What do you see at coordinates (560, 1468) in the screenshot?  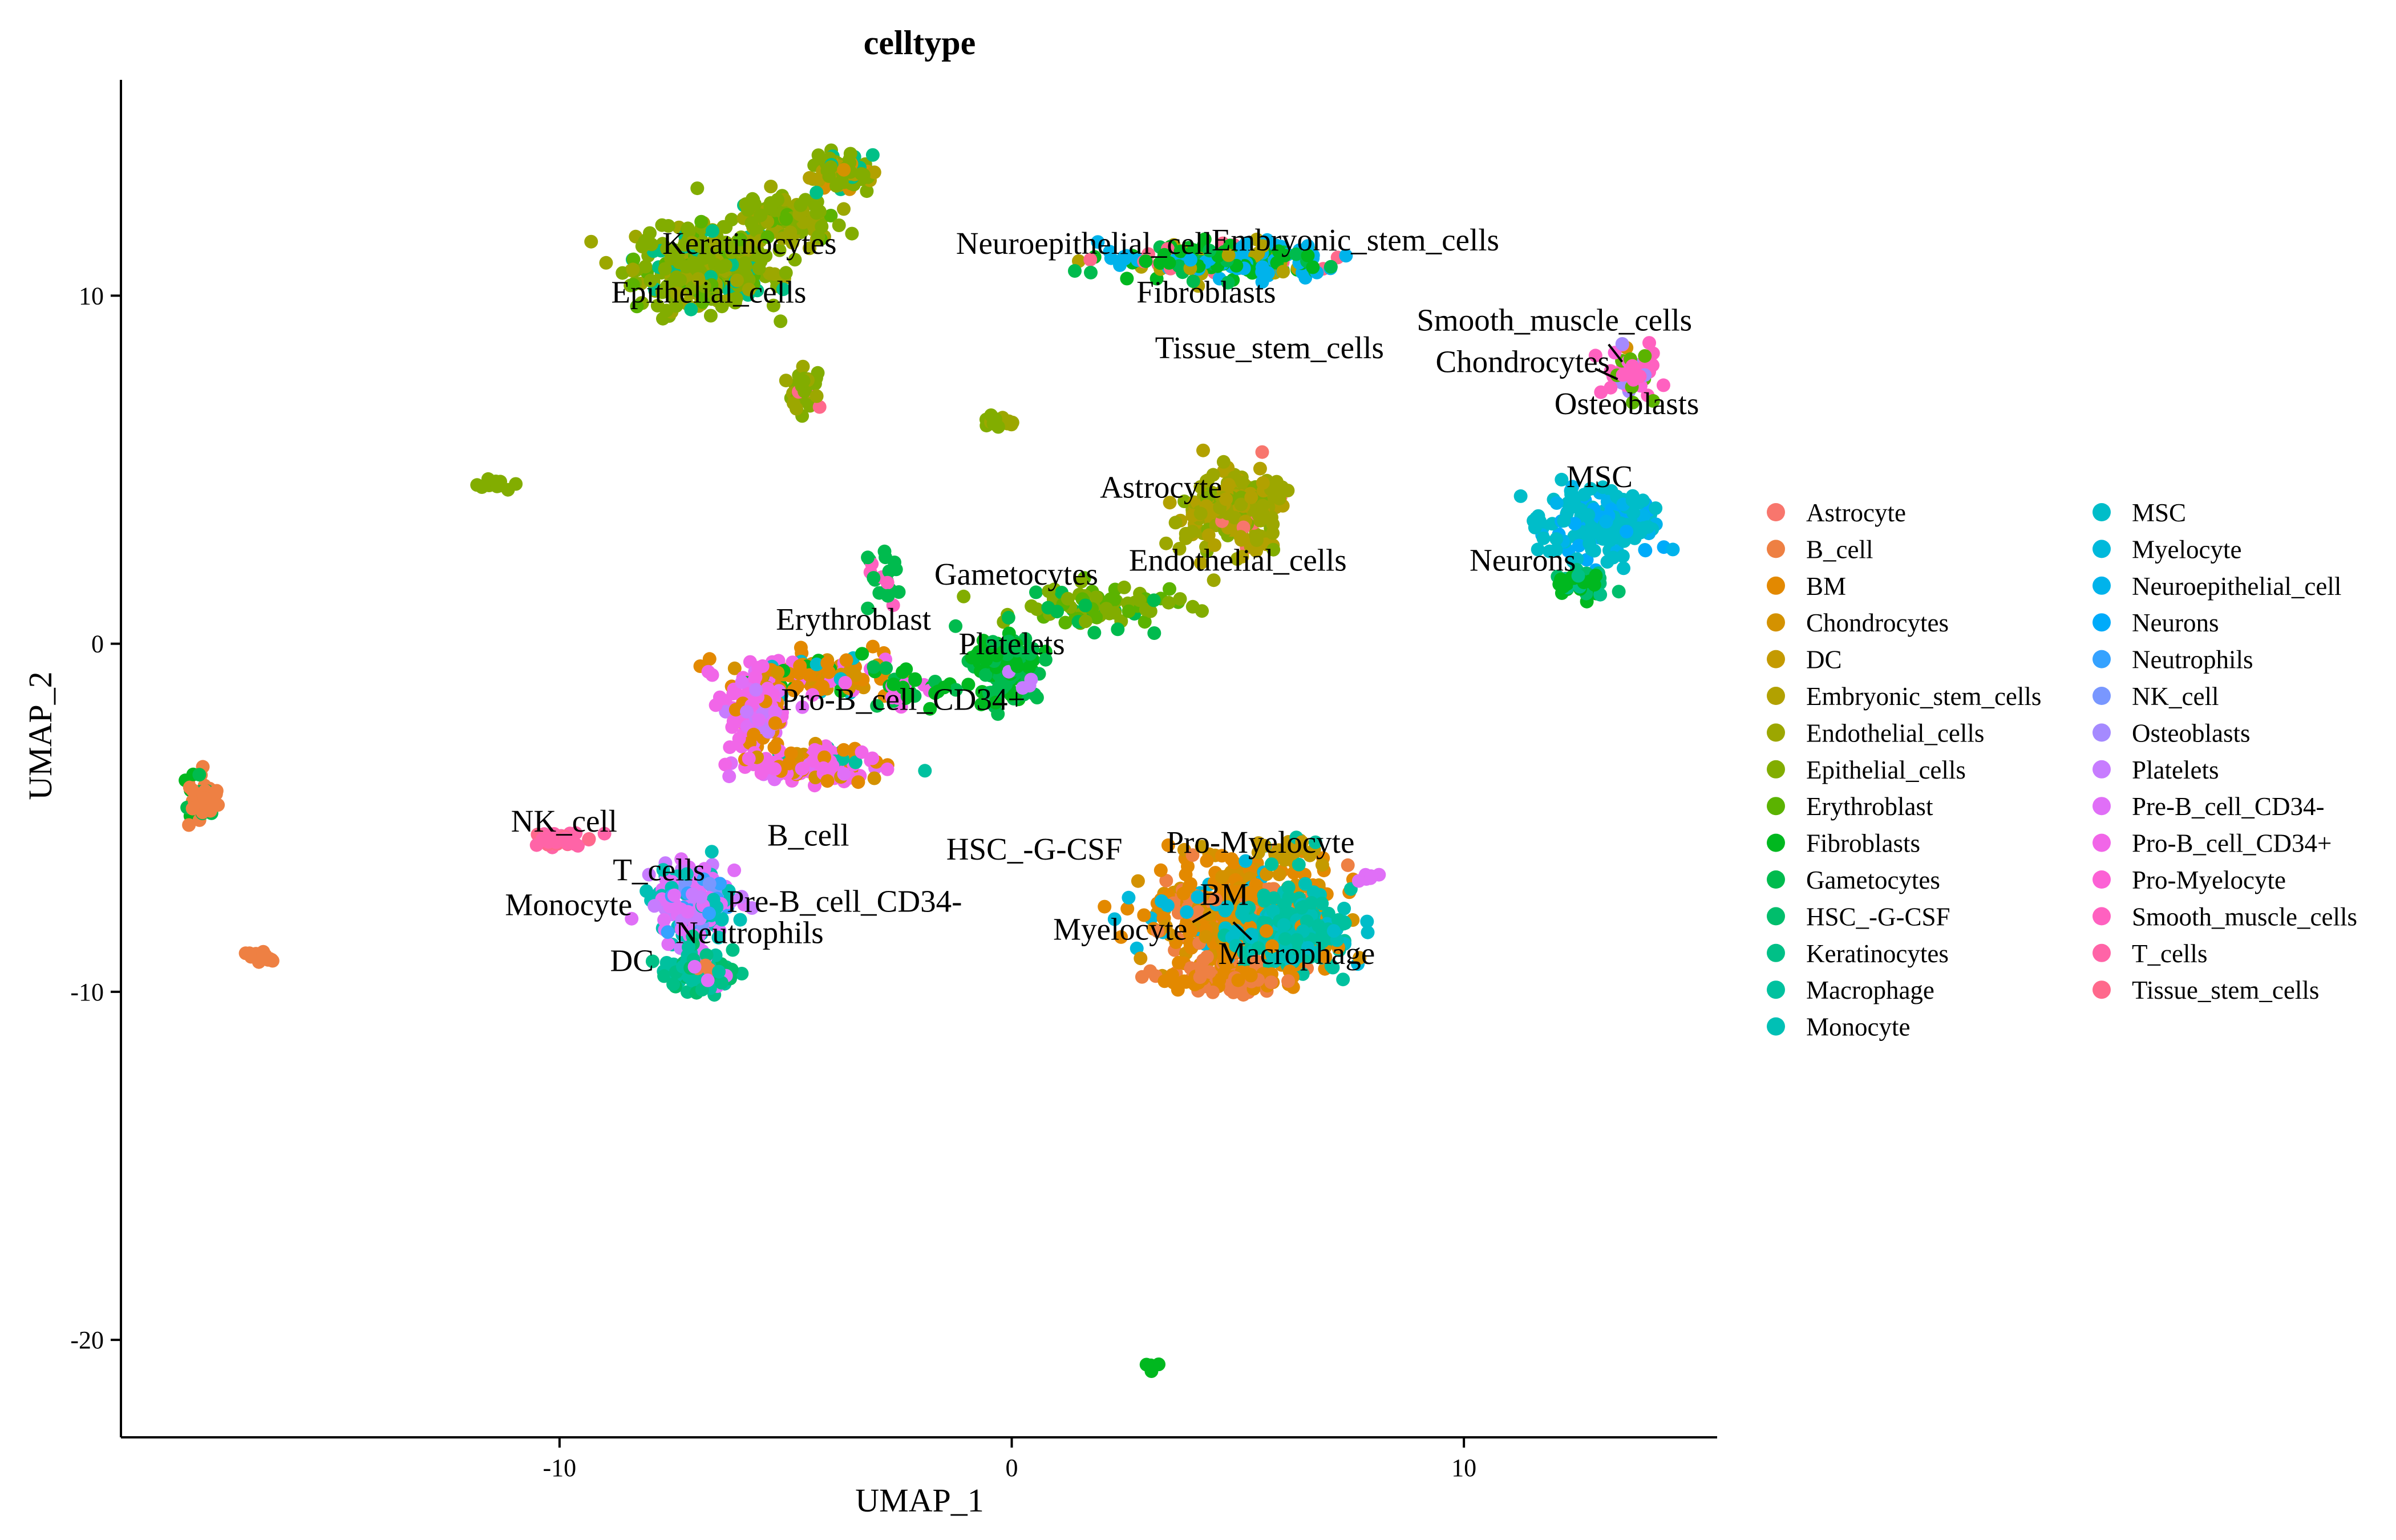 I see `x-tick-label: -10` at bounding box center [560, 1468].